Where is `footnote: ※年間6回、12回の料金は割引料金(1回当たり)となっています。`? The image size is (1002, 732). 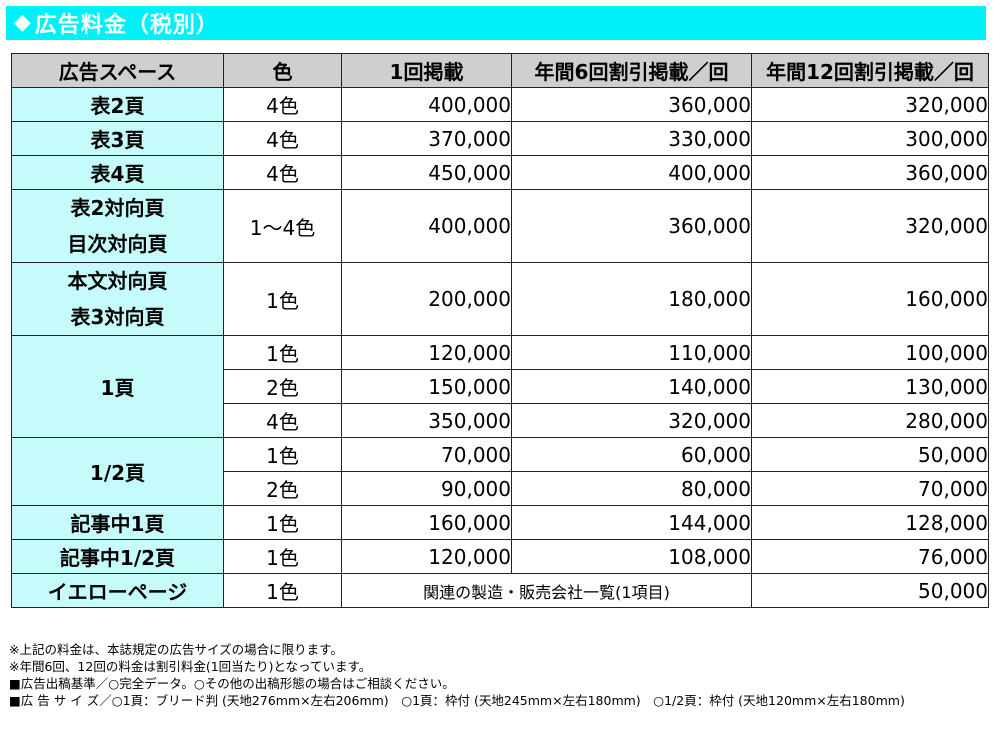 footnote: ※年間6回、12回の料金は割引料金(1回当たり)となっています。 is located at coordinates (190, 666).